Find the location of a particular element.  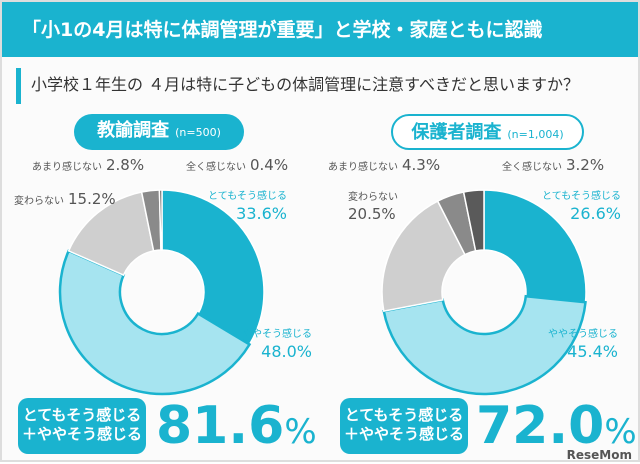

parent-survey-n: (n=1,004) is located at coordinates (535, 134).